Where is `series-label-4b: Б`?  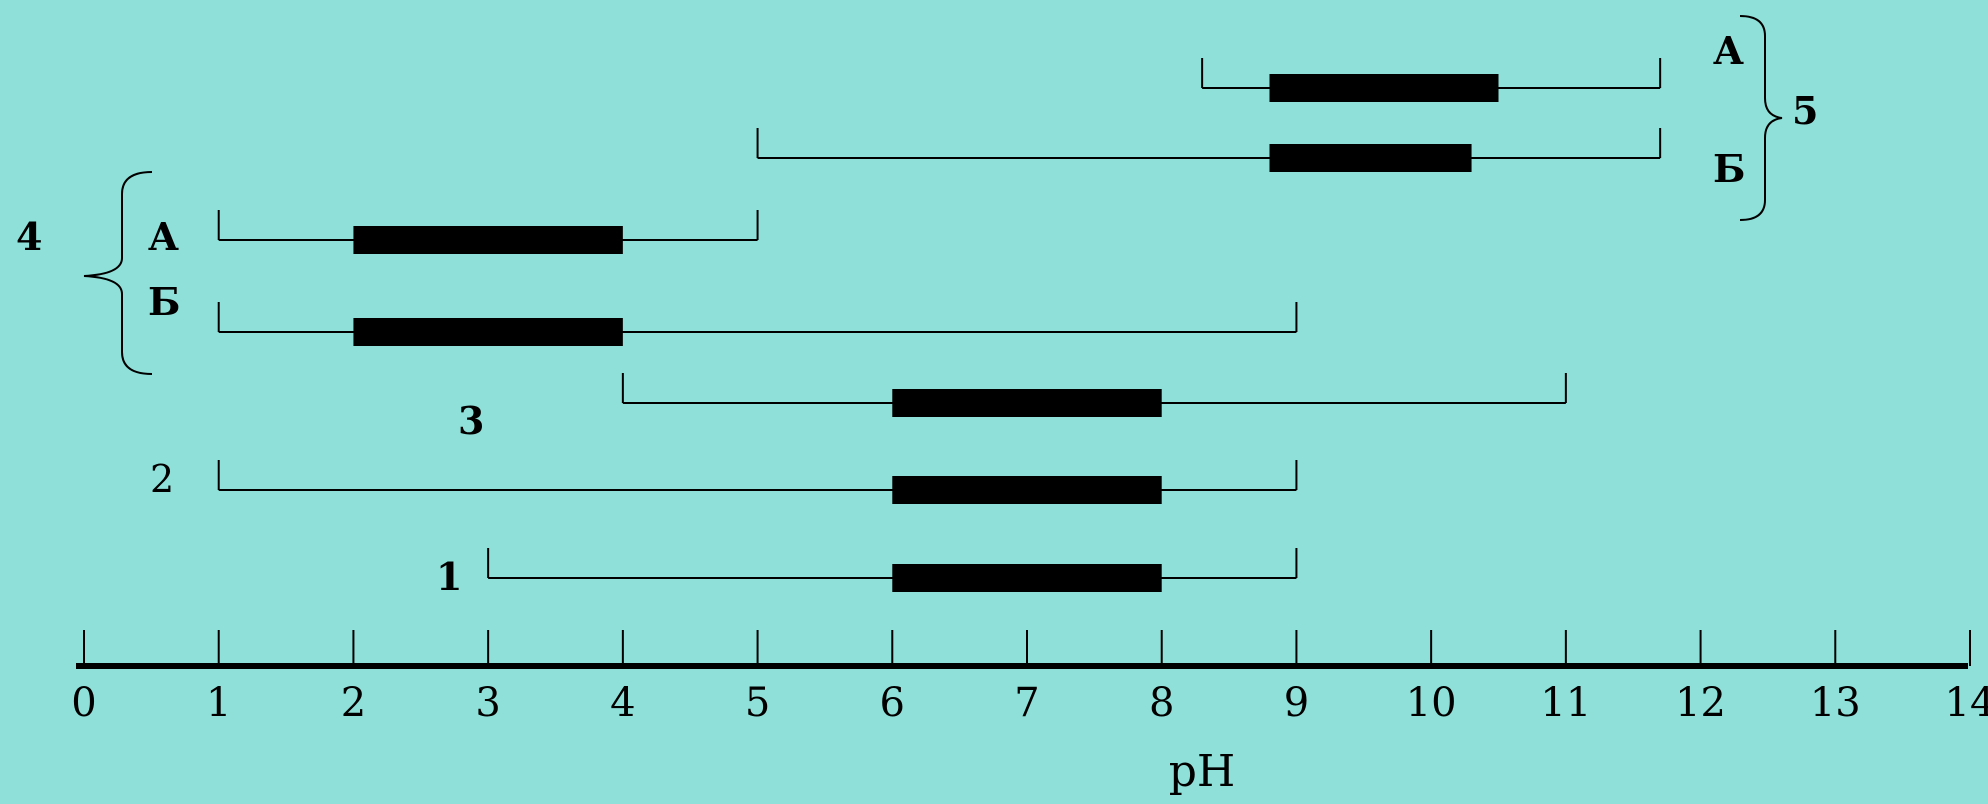
series-label-4b: Б is located at coordinates (164, 301).